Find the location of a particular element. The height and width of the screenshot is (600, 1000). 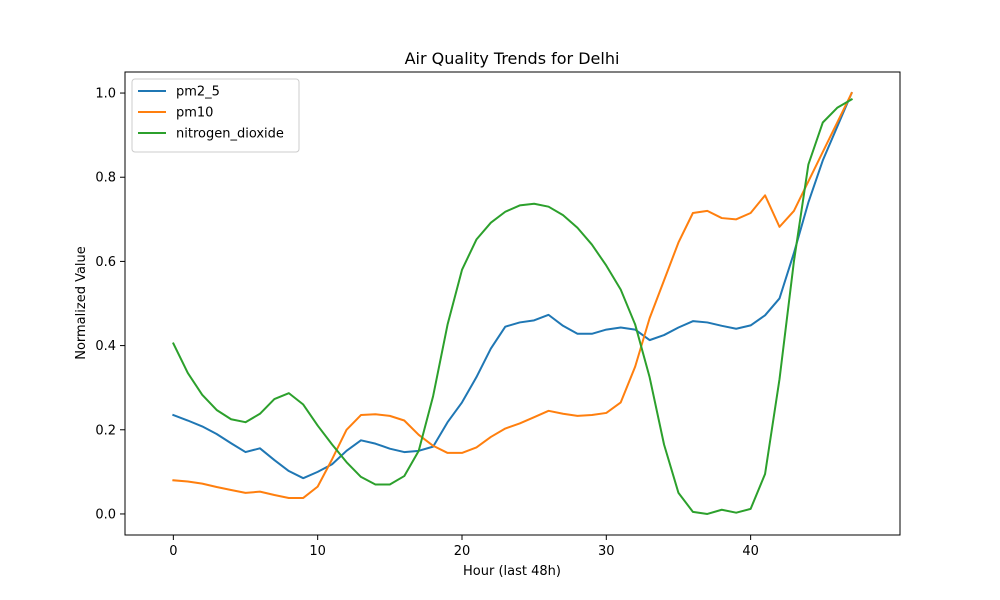

legend-label-pm2-5: pm2_5 is located at coordinates (198, 92).